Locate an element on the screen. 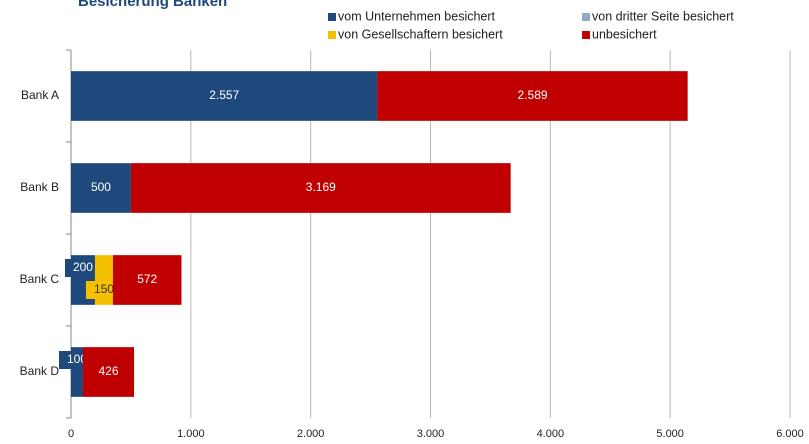  value-label: 2.557 is located at coordinates (224, 95).